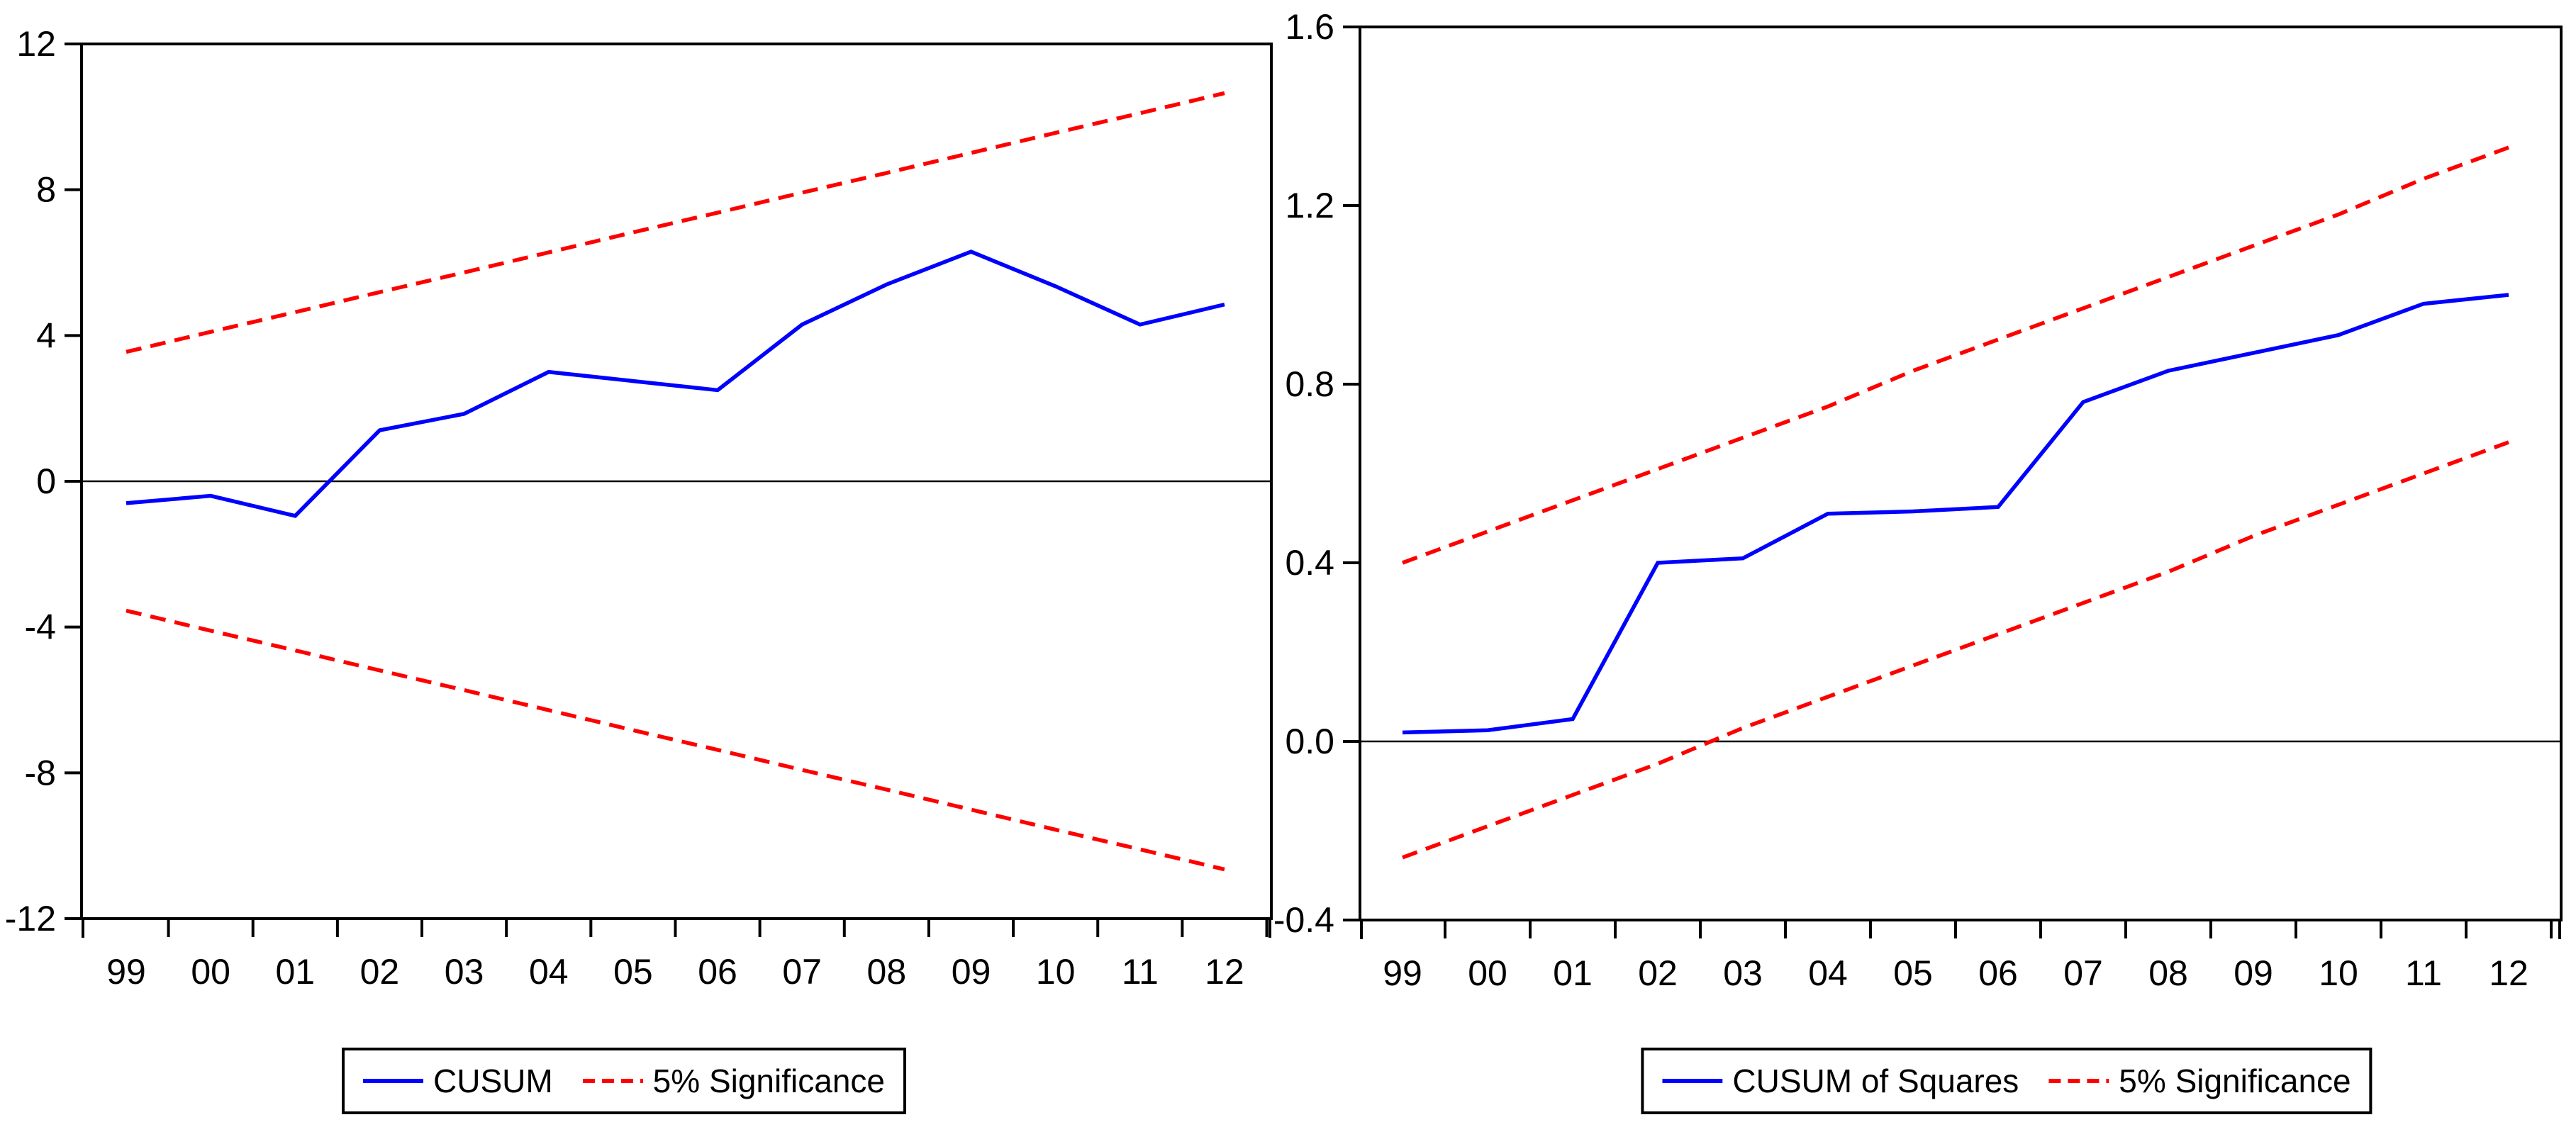 The width and height of the screenshot is (2576, 1127). What do you see at coordinates (675, 383) in the screenshot?
I see `cusum-line` at bounding box center [675, 383].